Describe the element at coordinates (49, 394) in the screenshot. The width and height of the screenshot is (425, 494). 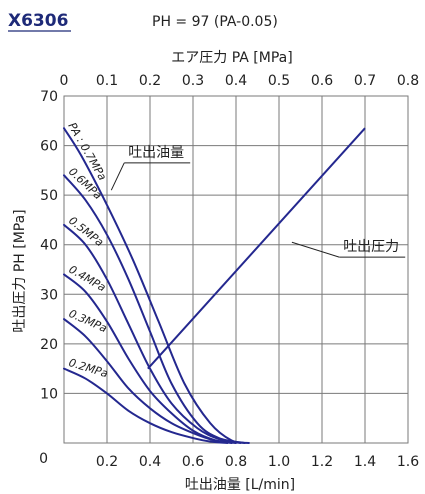
I see `y-axis-tick: 10` at that location.